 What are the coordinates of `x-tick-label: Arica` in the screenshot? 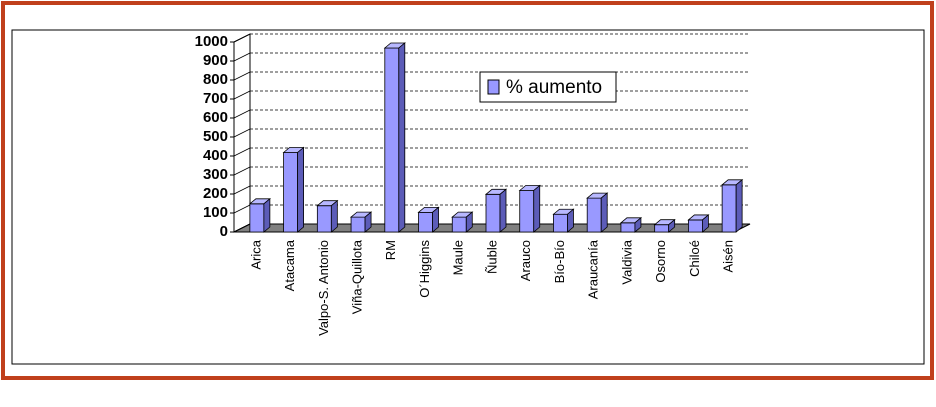 It's located at (255, 254).